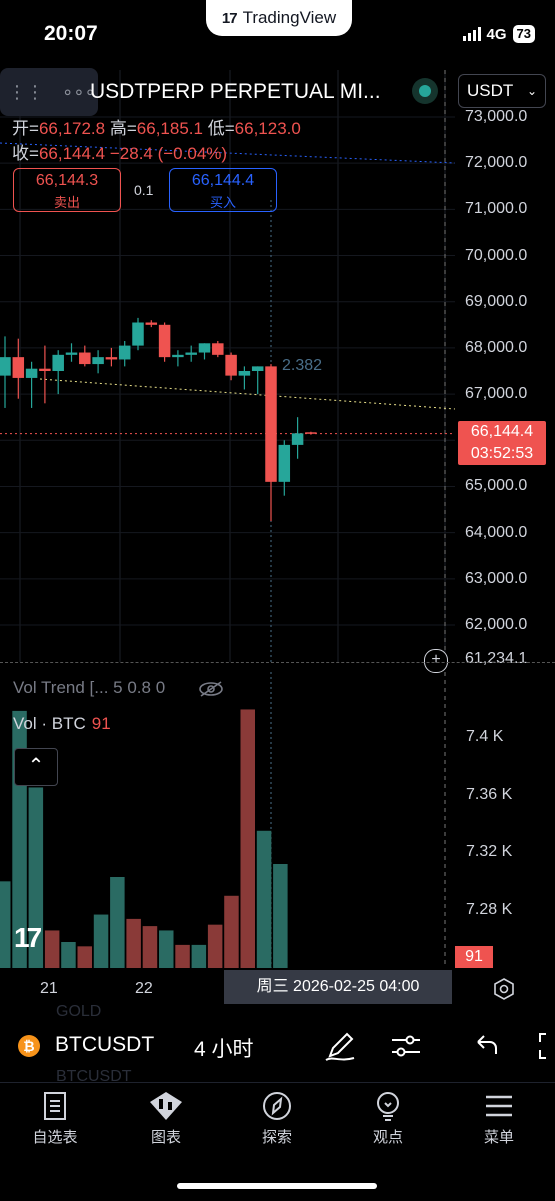  I want to click on tab-ideas: 观点, so click(388, 1118).